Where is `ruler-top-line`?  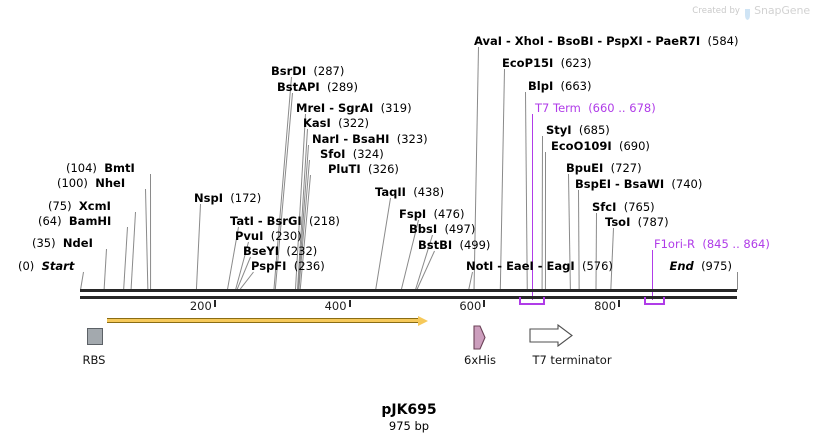
ruler-top-line is located at coordinates (408, 290).